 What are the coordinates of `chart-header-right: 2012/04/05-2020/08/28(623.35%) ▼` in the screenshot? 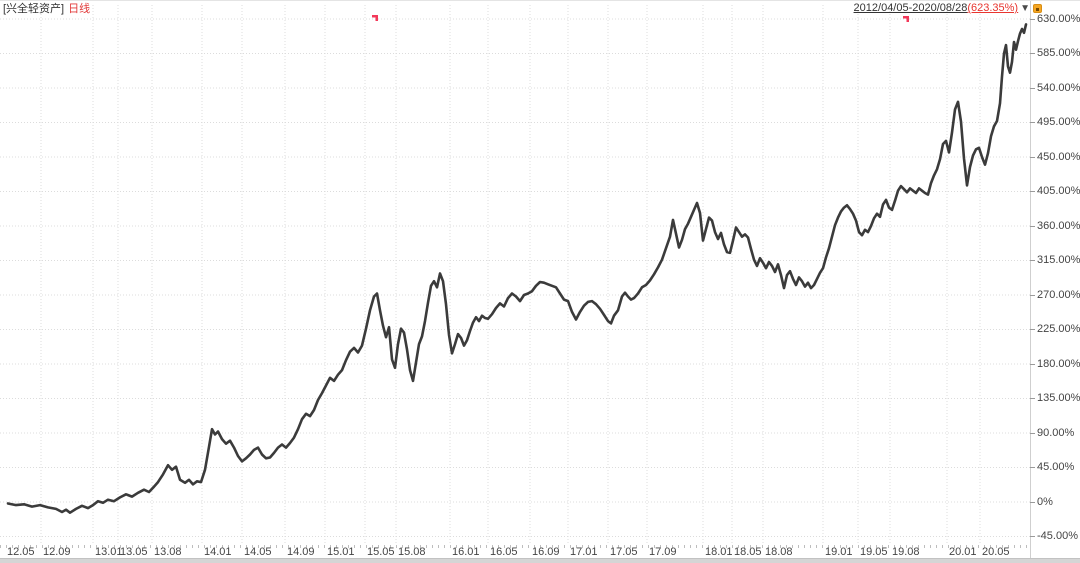 It's located at (942, 8).